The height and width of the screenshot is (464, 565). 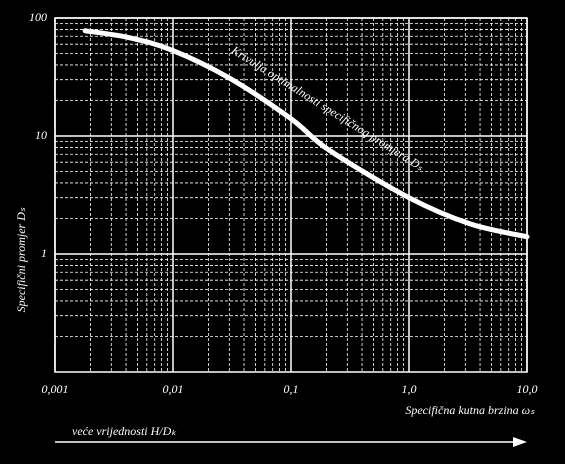 I want to click on arrow-head, so click(x=520, y=442).